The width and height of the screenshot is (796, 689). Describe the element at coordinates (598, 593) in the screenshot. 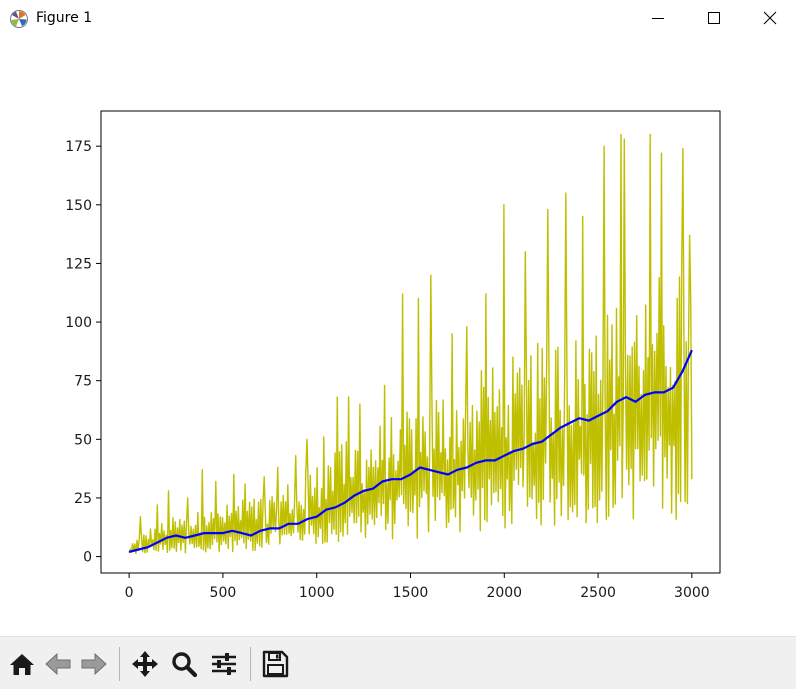

I see `x-tick-label: 2500` at that location.